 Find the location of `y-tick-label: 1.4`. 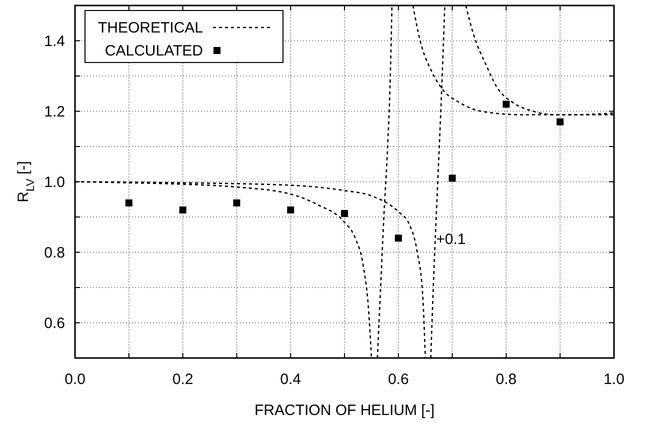

y-tick-label: 1.4 is located at coordinates (54, 41).